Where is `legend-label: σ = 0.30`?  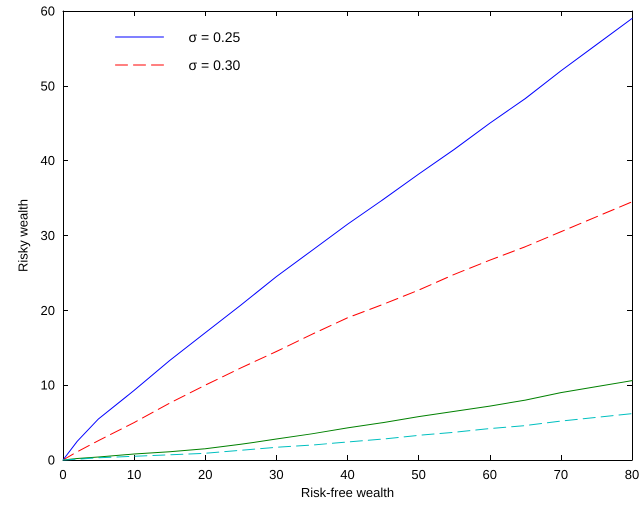
legend-label: σ = 0.30 is located at coordinates (214, 65).